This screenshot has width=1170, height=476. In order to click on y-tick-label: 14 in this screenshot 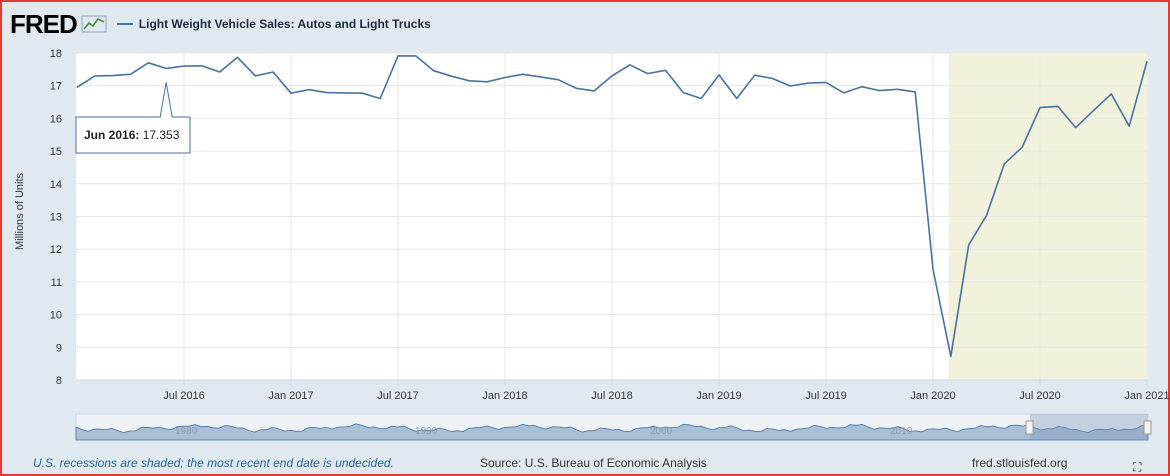, I will do `click(56, 185)`.